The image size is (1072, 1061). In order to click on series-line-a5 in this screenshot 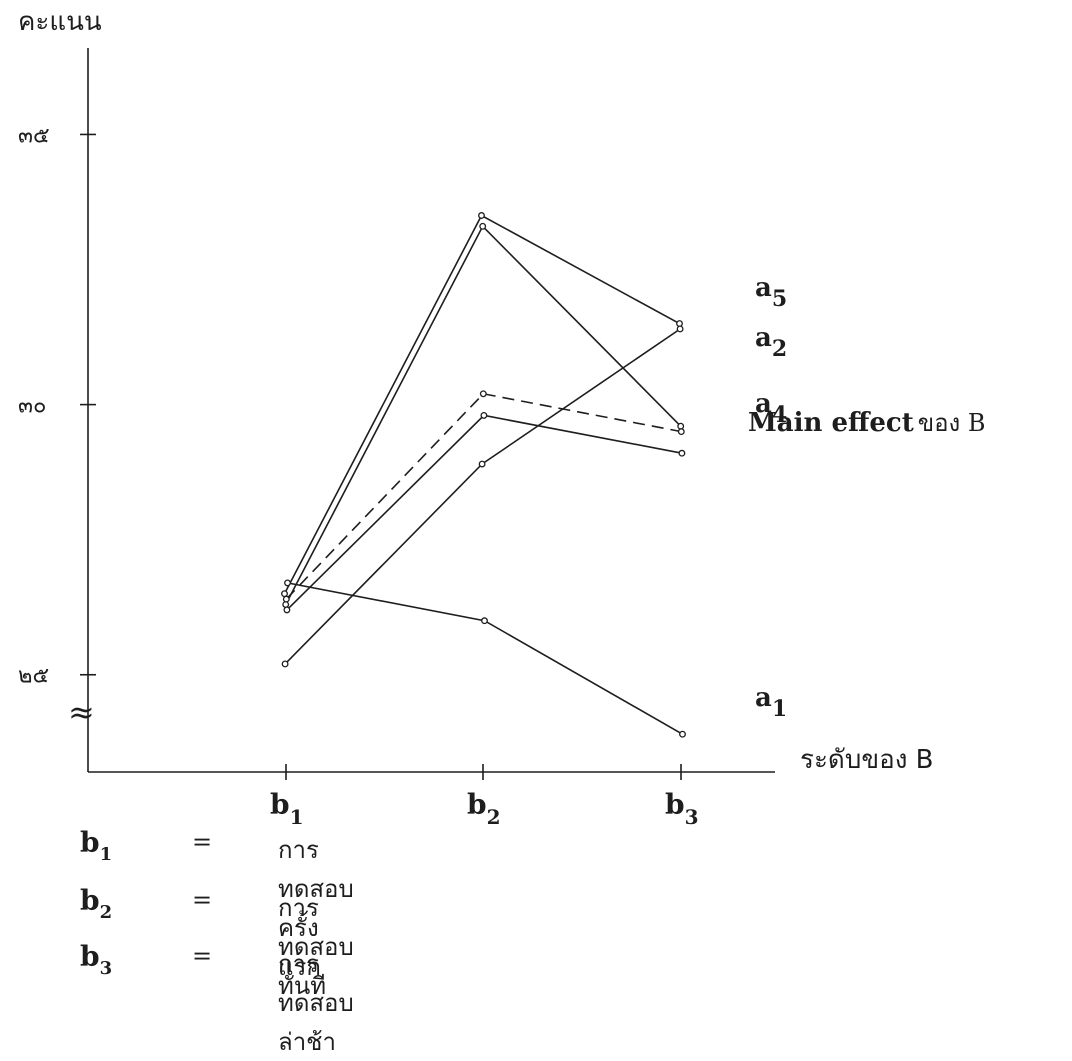, I will do `click(481, 404)`.